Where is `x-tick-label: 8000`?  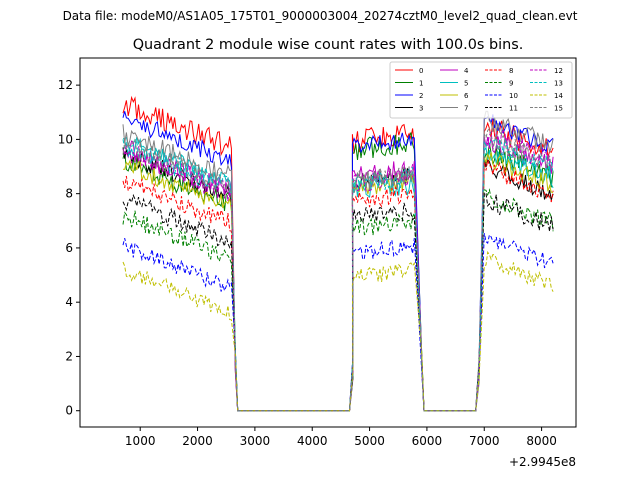 x-tick-label: 8000 is located at coordinates (541, 441).